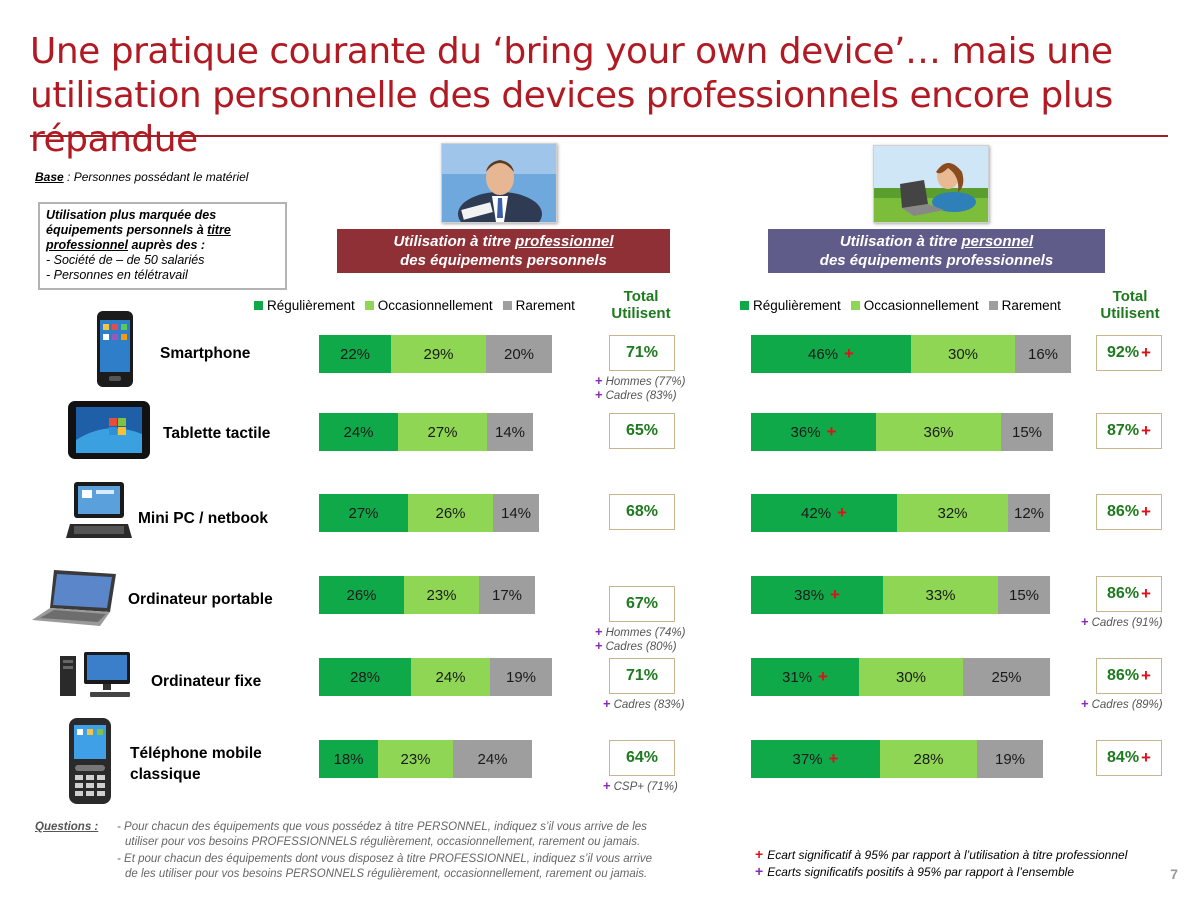 This screenshot has height=900, width=1200. I want to click on smartphone-icon, so click(115, 349).